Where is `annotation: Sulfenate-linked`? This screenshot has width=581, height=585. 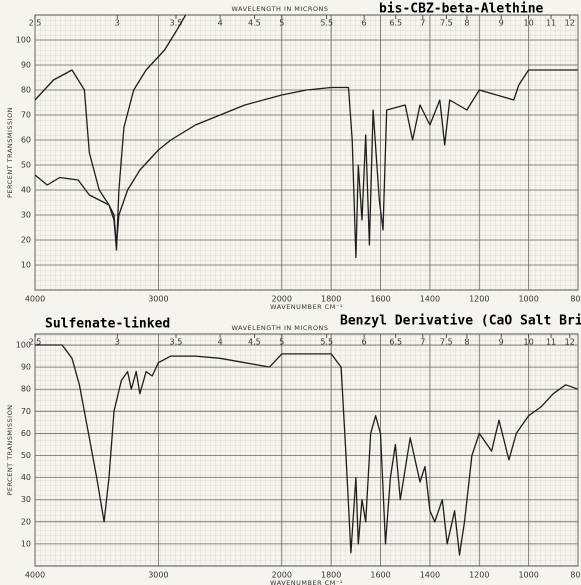 annotation: Sulfenate-linked is located at coordinates (107, 324).